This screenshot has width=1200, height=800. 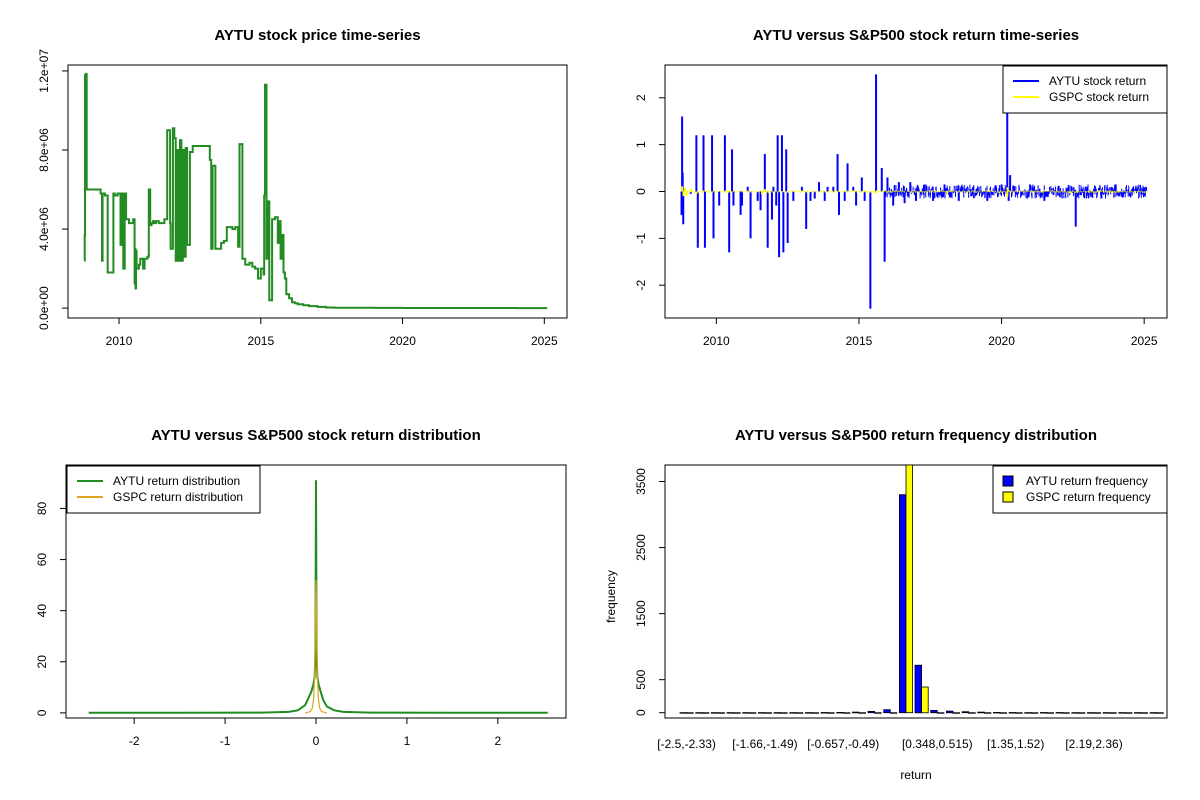 I want to click on frequency-y-tick-label: 1500, so click(x=641, y=613).